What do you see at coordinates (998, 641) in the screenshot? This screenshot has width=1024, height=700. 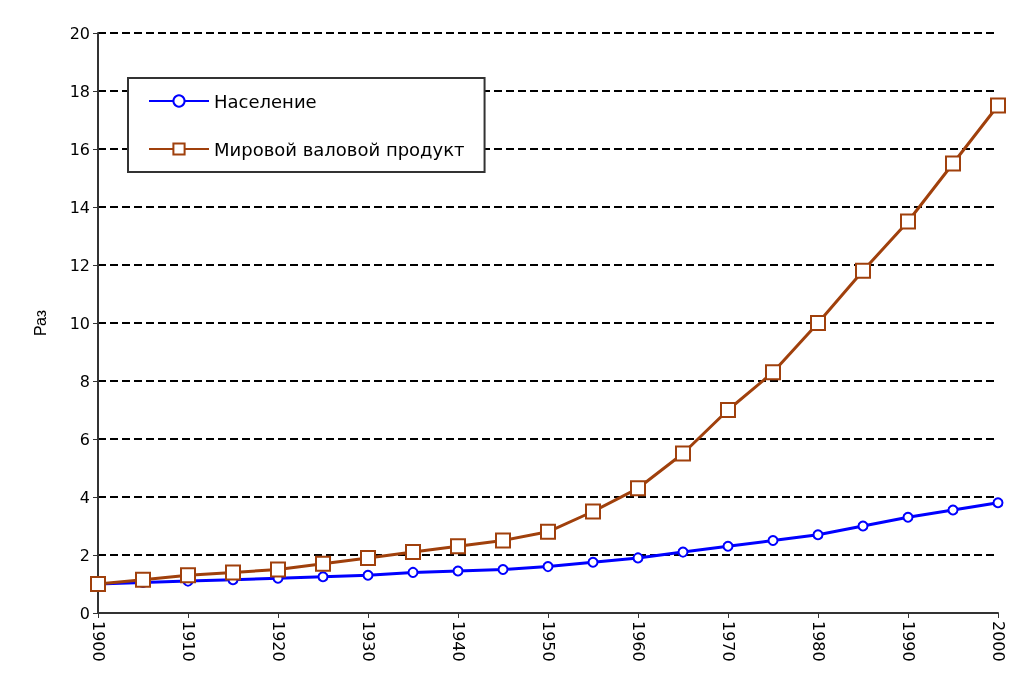 I see `x-tick-label: 2000` at bounding box center [998, 641].